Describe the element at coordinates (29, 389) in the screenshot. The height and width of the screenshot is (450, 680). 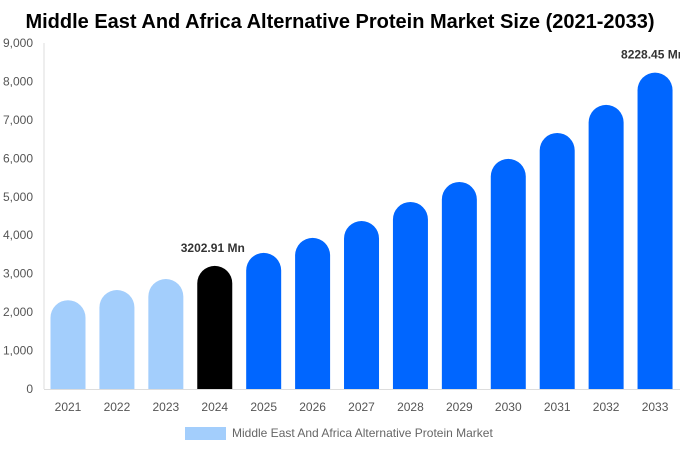
I see `y-tick-label: 0` at that location.